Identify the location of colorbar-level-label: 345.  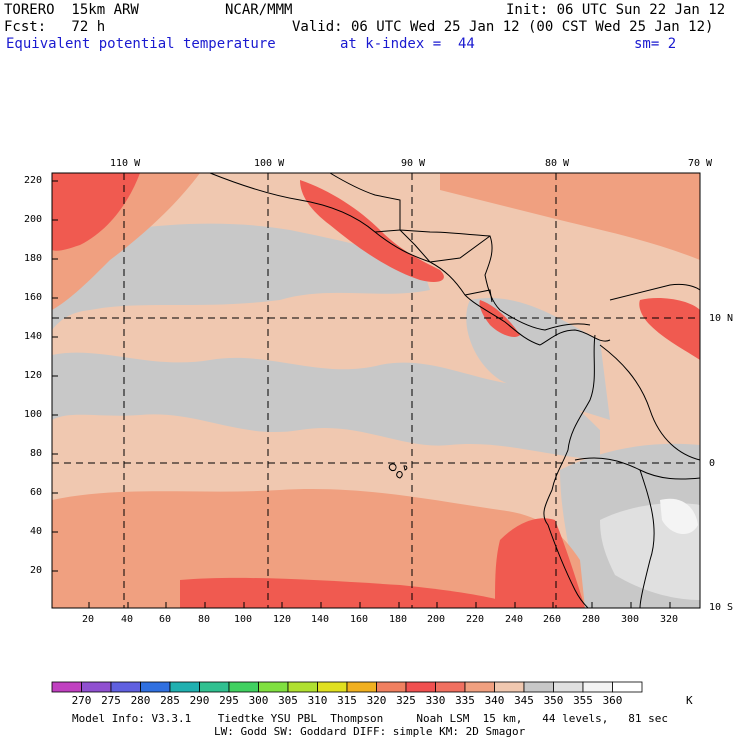
(524, 700).